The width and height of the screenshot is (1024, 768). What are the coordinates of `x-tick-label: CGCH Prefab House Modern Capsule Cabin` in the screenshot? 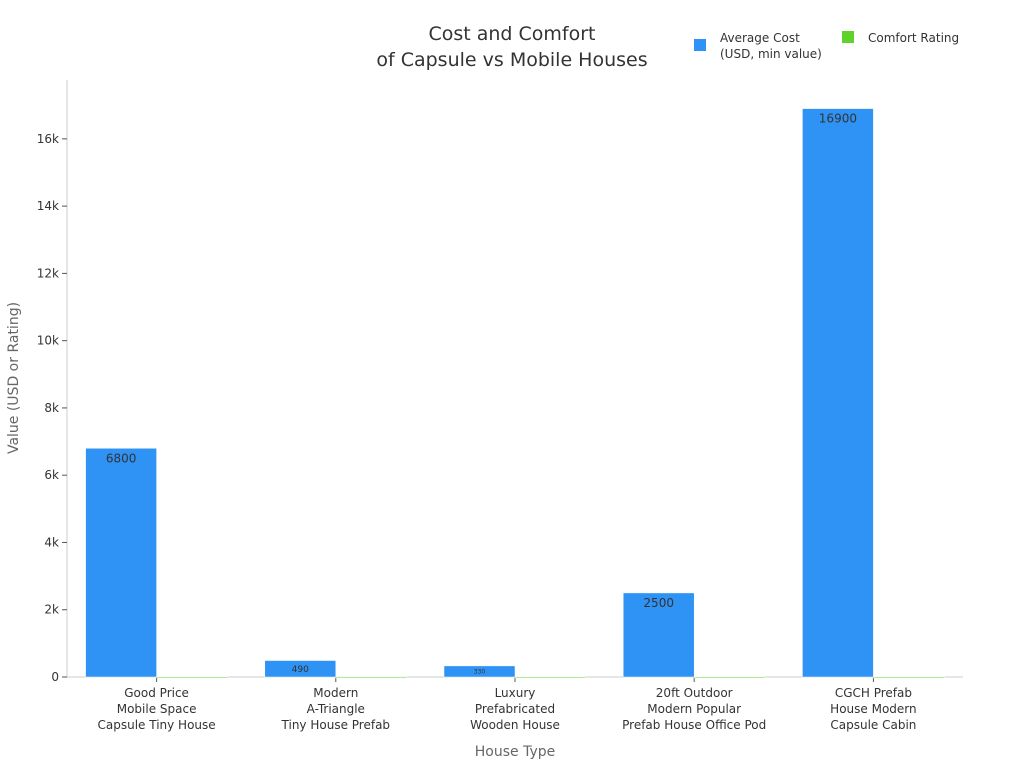 It's located at (873, 709).